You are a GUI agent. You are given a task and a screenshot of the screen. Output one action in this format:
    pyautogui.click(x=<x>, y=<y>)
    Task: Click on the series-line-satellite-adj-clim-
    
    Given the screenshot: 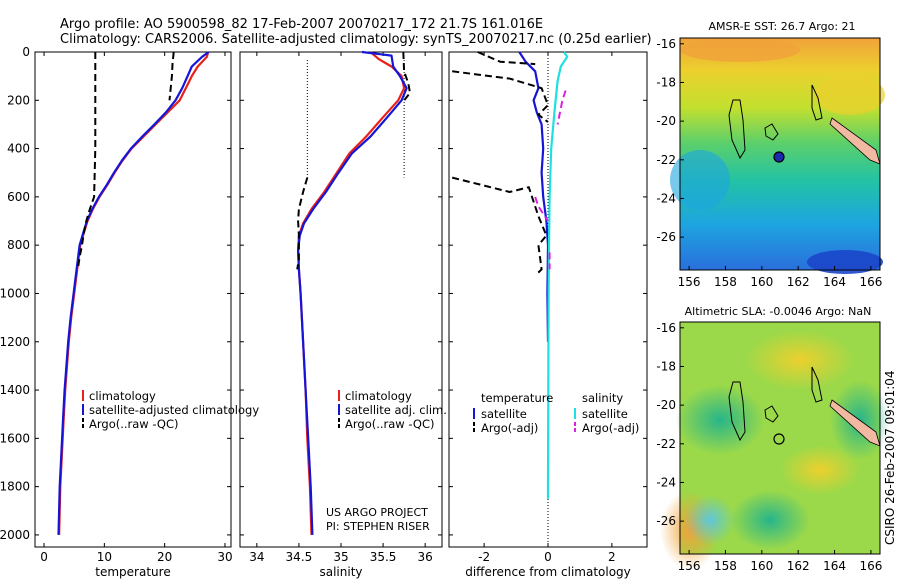 What is the action you would take?
    pyautogui.click(x=352, y=292)
    